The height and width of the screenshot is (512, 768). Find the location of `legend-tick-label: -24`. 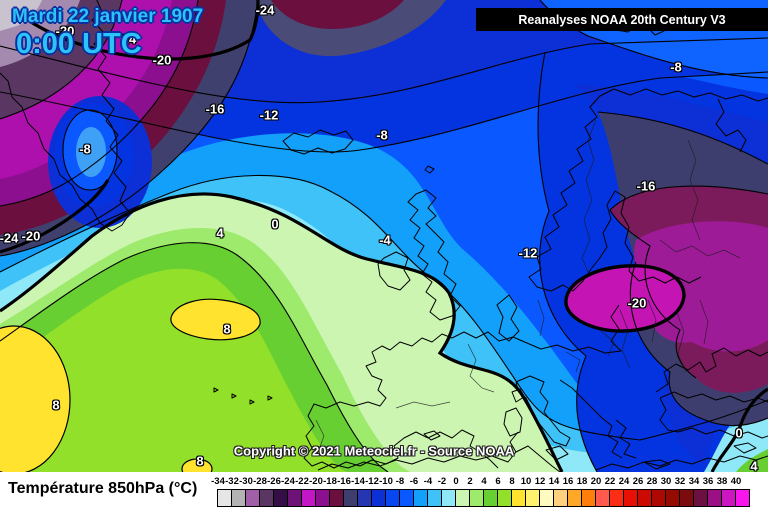

legend-tick-label: -24 is located at coordinates (288, 481).